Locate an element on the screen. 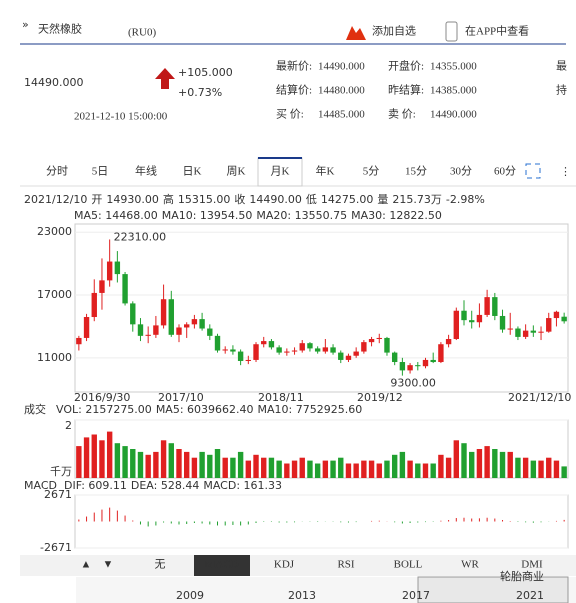 Image resolution: width=576 pixels, height=603 pixels. tab: 月K is located at coordinates (280, 172).